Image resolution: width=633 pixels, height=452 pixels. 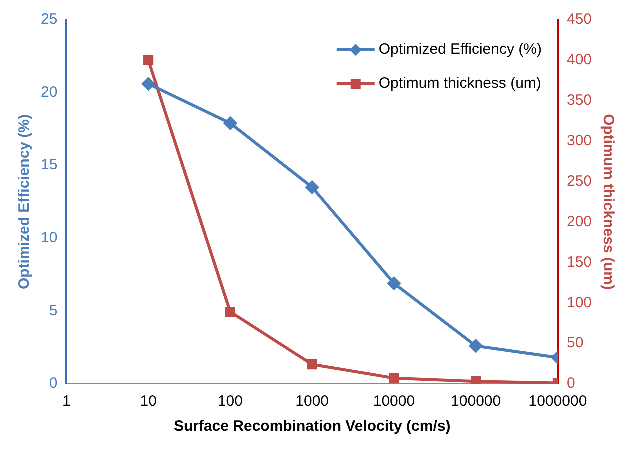 I want to click on x-tick-label: 10000, so click(x=394, y=401).